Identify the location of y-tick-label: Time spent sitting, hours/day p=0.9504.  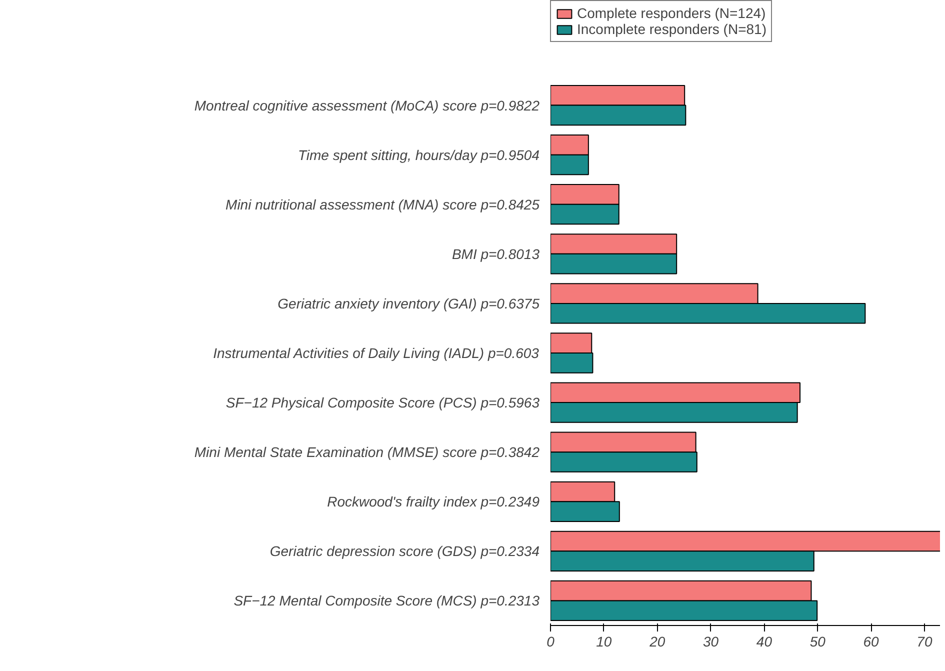
(419, 154).